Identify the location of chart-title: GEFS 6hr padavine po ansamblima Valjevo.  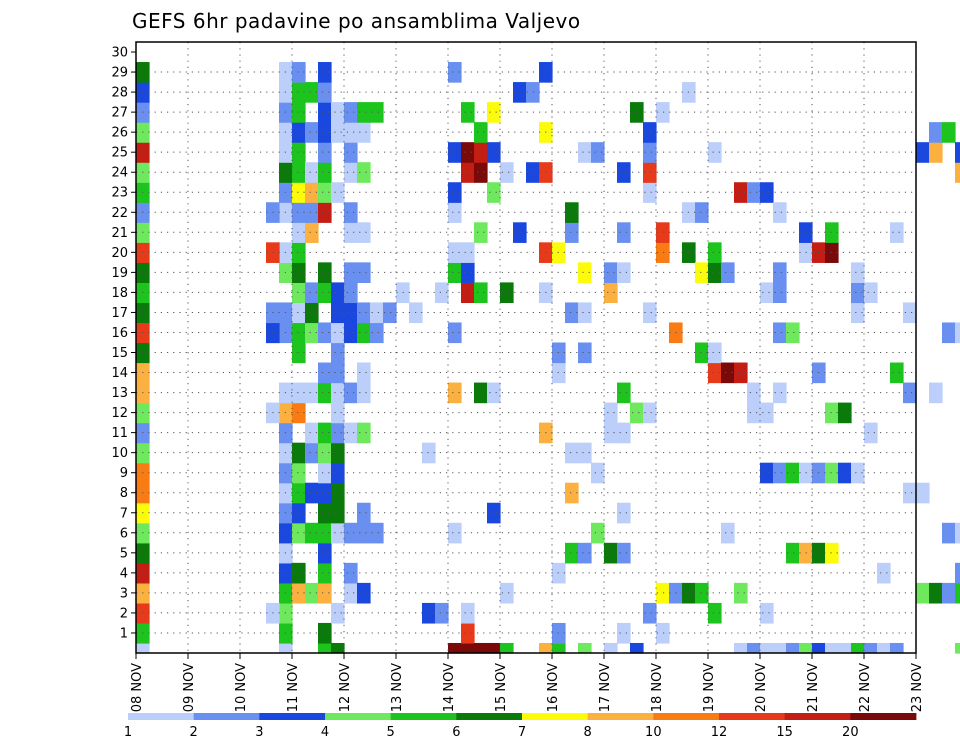
(356, 21).